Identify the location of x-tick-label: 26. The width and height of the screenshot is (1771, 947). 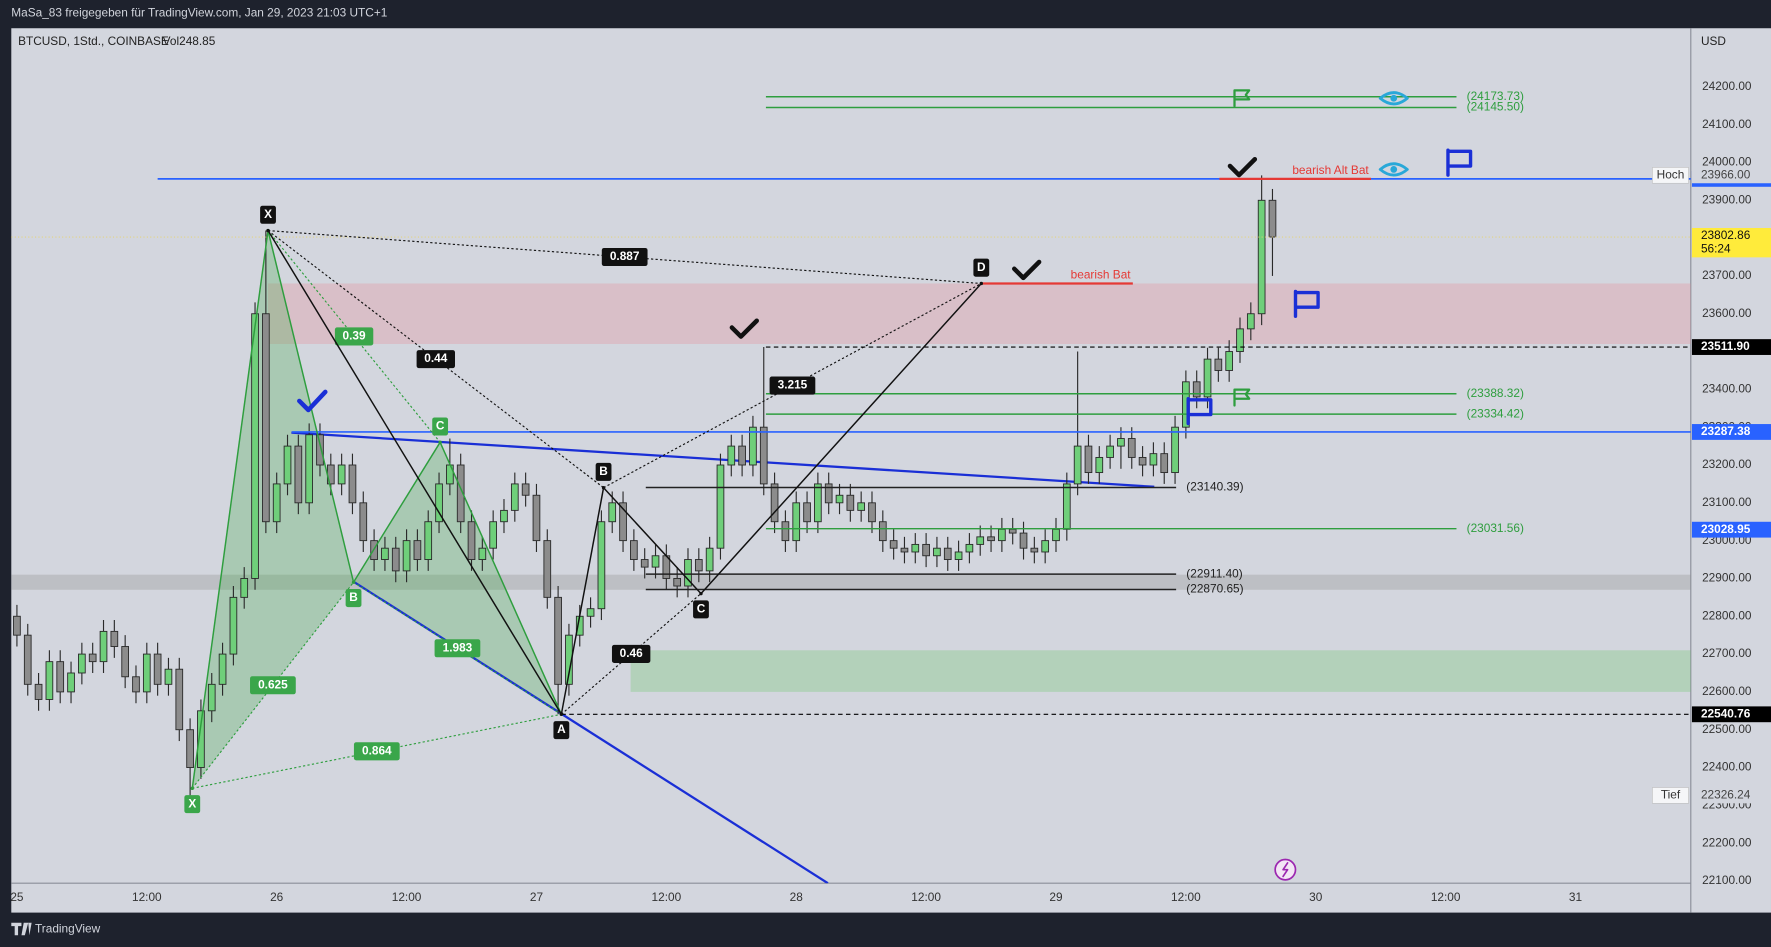
(277, 897).